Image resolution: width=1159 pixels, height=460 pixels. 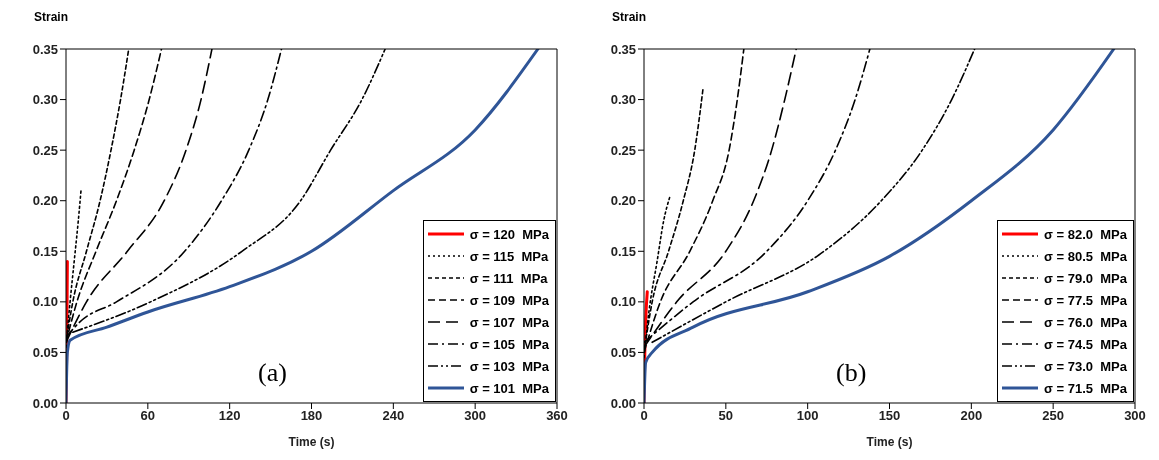 I want to click on x-tick-label: 60, so click(x=148, y=416).